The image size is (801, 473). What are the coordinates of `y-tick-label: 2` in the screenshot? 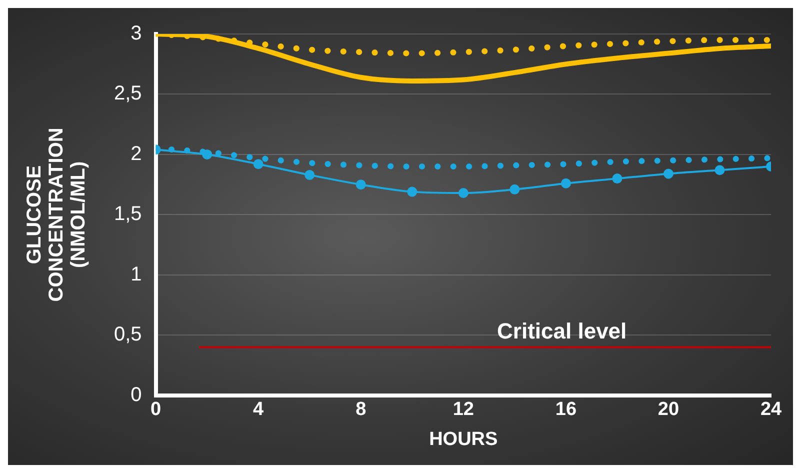 It's located at (136, 153).